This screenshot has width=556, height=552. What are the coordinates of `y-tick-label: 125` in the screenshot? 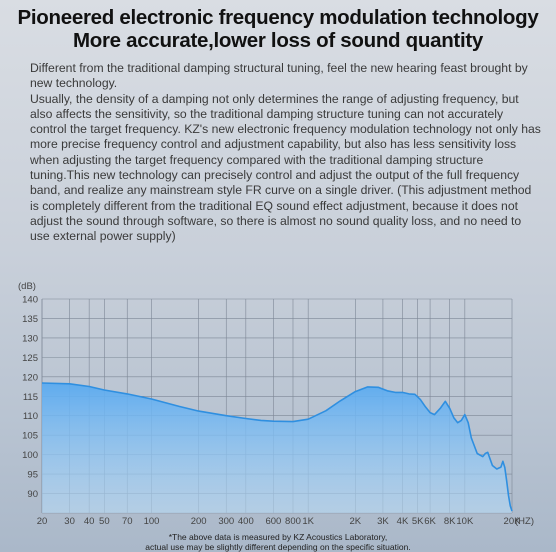 It's located at (30, 358).